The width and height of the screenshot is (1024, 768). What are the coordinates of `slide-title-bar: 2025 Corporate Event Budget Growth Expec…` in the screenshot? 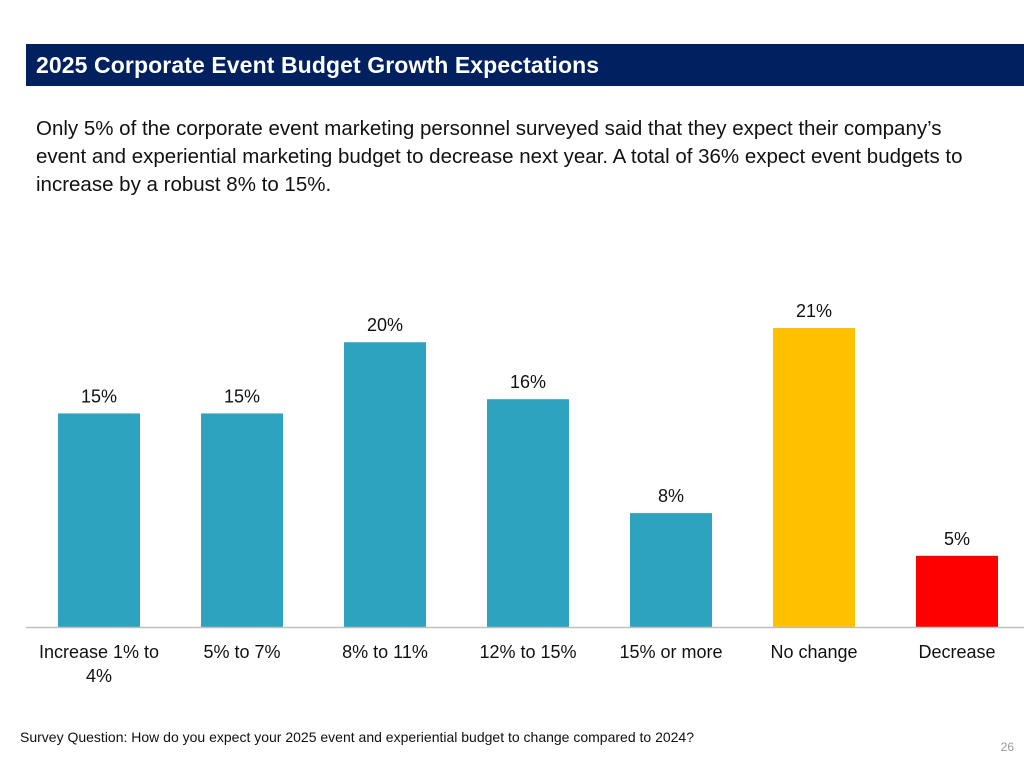 It's located at (525, 65).